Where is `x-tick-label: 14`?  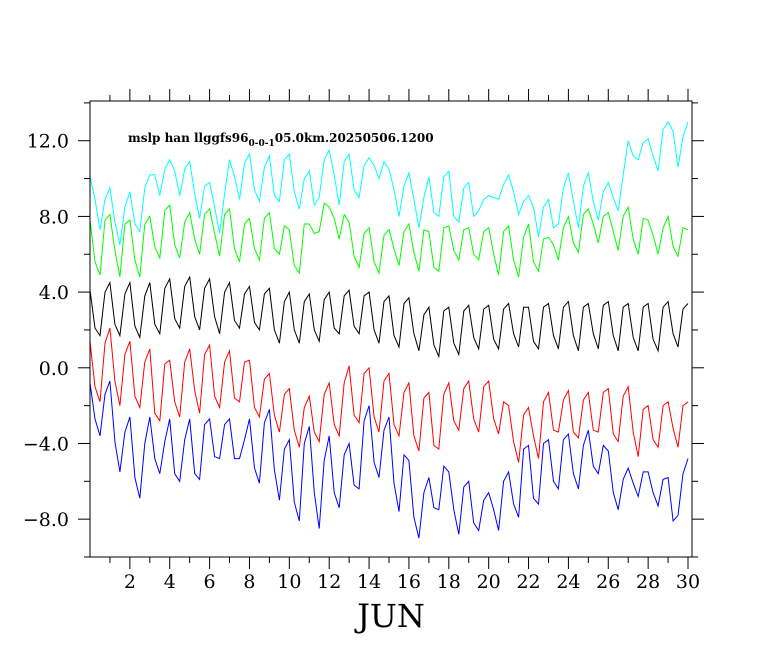 x-tick-label: 14 is located at coordinates (369, 582).